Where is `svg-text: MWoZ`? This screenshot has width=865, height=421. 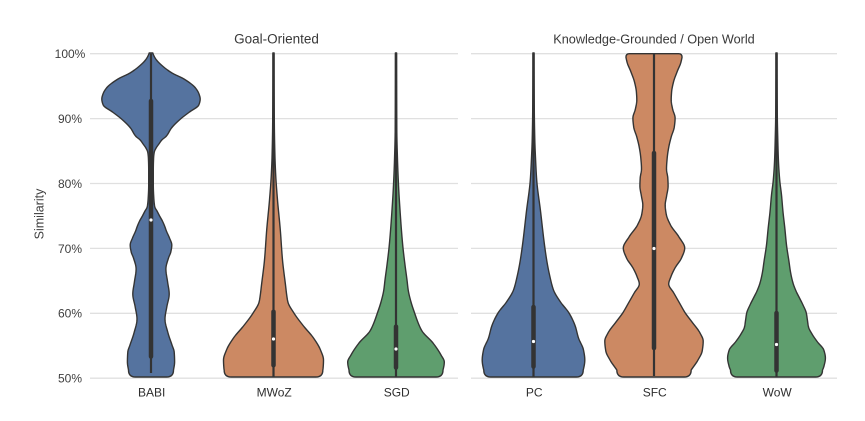 svg-text: MWoZ is located at coordinates (274, 393).